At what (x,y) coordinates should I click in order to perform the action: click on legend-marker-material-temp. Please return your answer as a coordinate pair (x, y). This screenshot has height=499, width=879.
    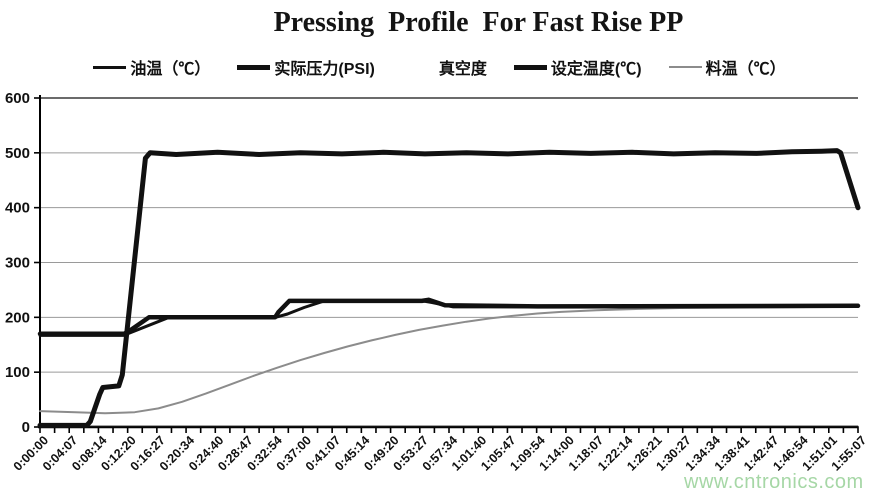
    Looking at the image, I should click on (685, 67).